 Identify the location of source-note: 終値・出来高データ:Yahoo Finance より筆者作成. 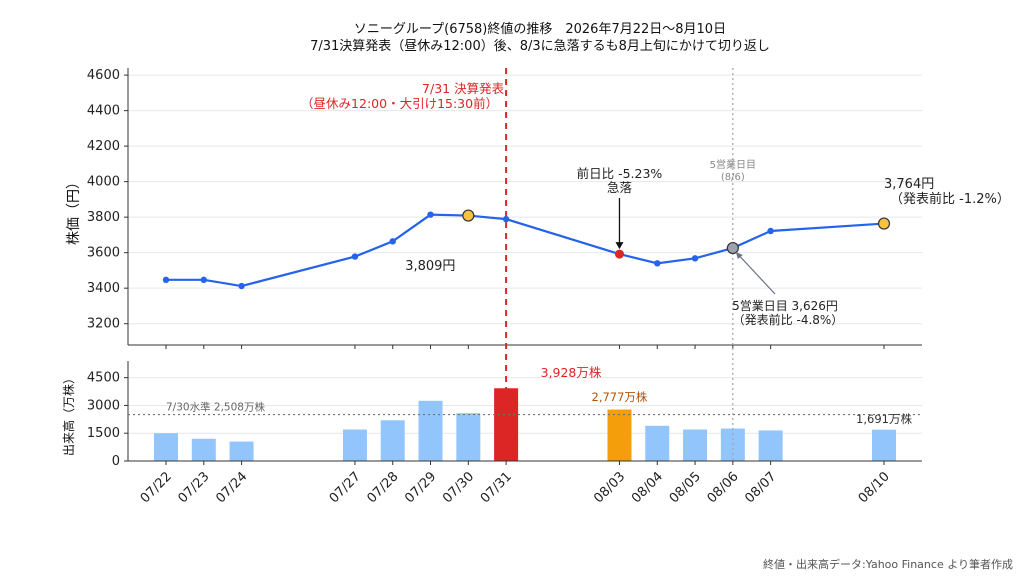
(888, 564).